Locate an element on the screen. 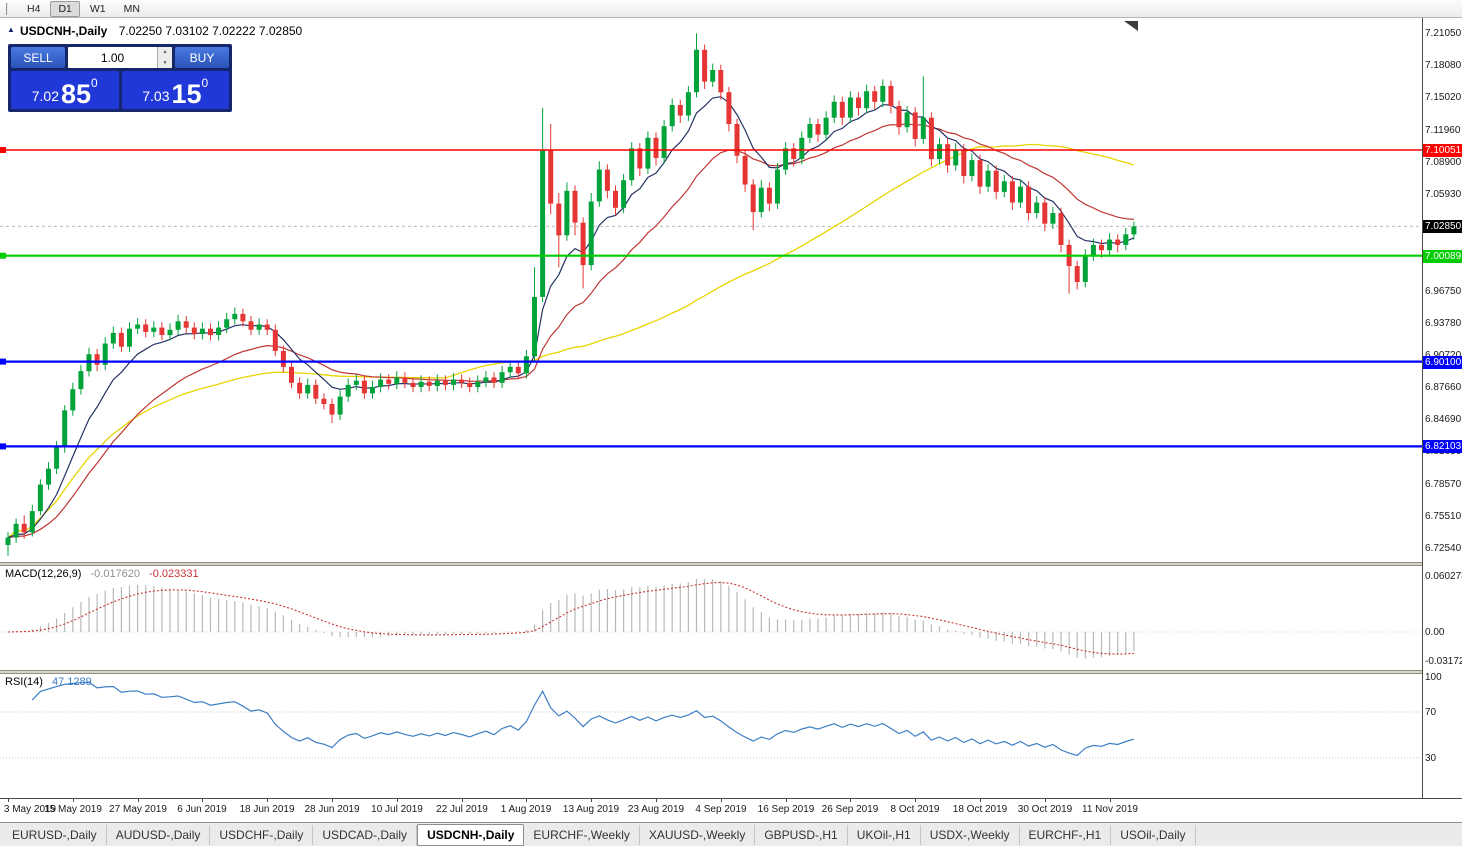  symbol-period-label: USDCNH-,Daily is located at coordinates (64, 31).